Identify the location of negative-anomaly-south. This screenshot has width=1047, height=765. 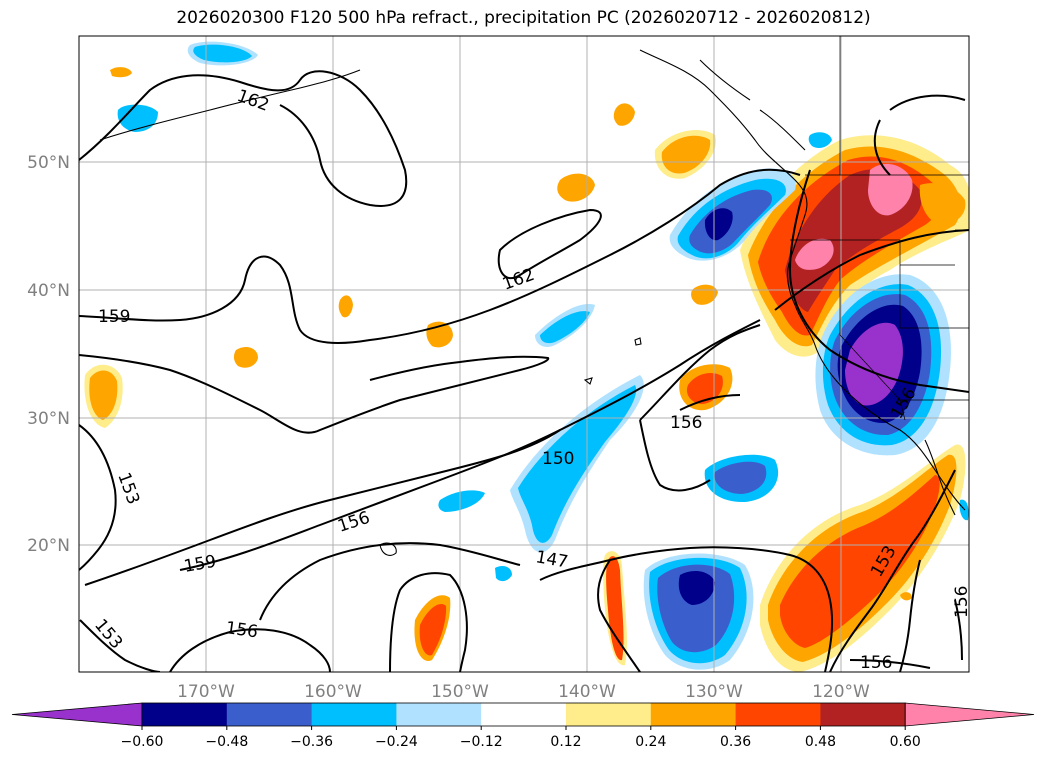
(698, 611).